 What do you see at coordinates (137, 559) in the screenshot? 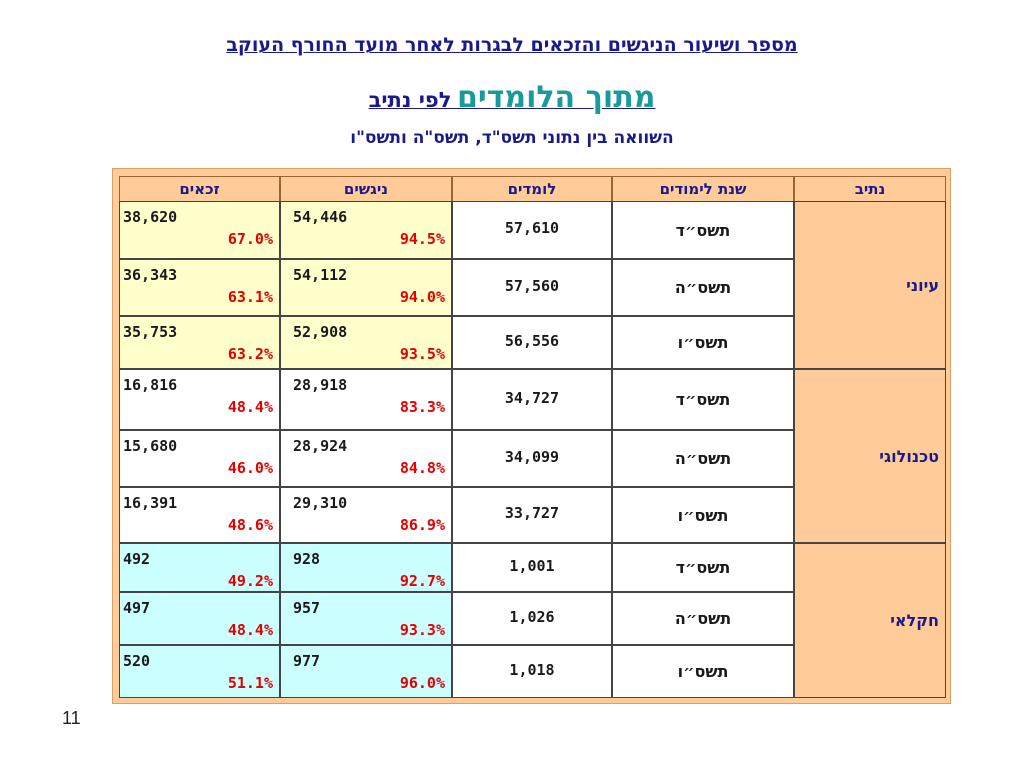
I see `eligible-count: 492` at bounding box center [137, 559].